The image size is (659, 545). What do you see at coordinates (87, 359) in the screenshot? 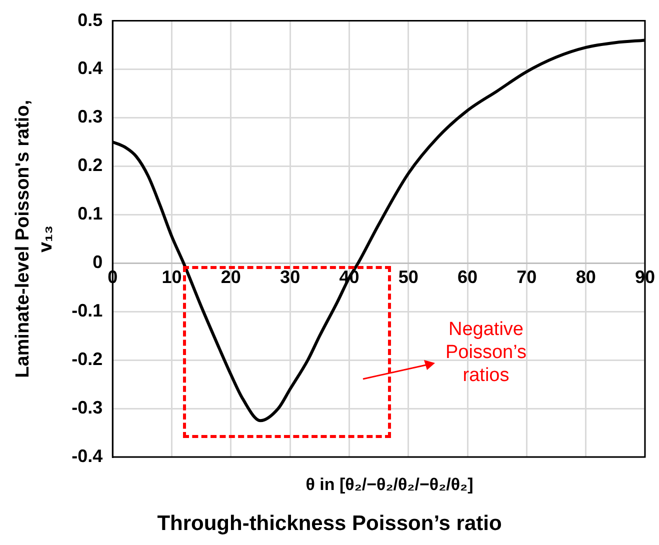
I see `y-tick-label: -0.2` at bounding box center [87, 359].